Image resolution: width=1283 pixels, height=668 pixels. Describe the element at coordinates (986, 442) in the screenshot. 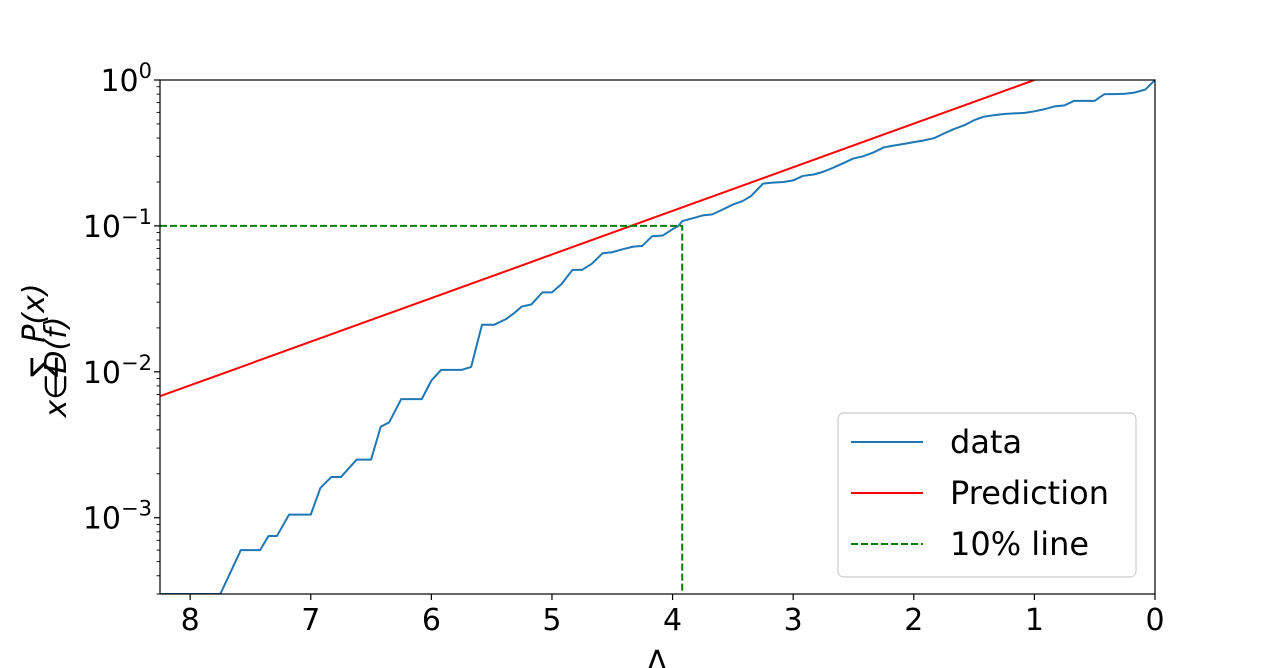

I see `legend-label-0: data` at that location.